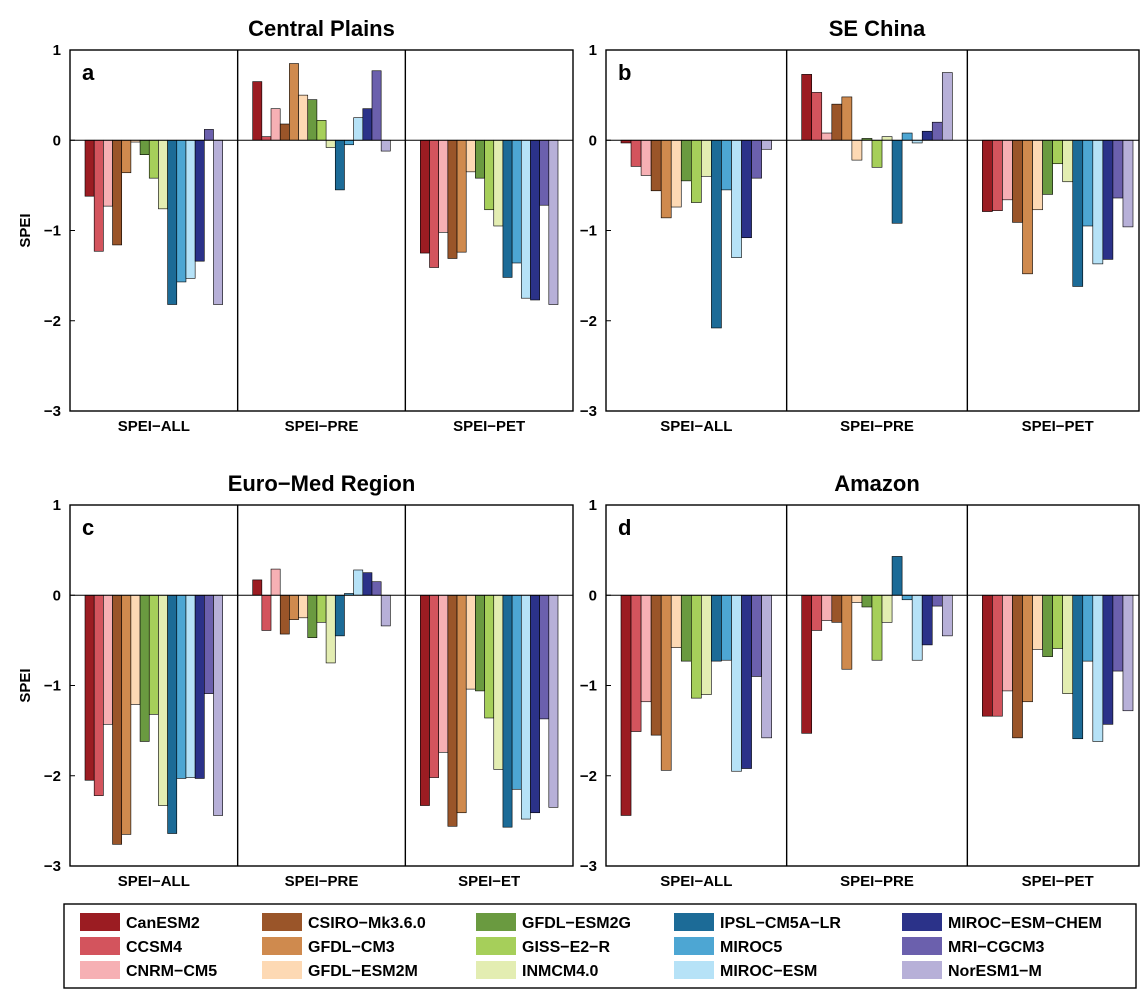 The image size is (1140, 992). What do you see at coordinates (496, 946) in the screenshot?
I see `legend-swatch-giss-e2-r` at bounding box center [496, 946].